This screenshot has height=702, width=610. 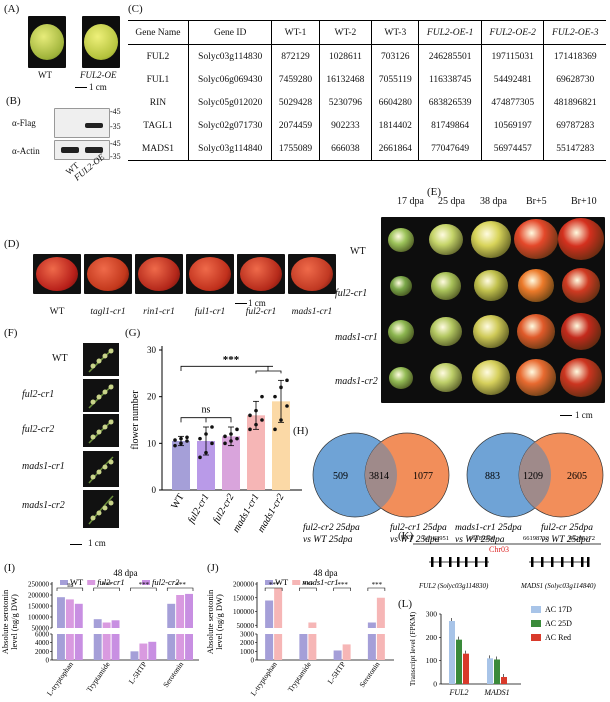 What do you see at coordinates (536, 201) in the screenshot?
I see `col-label-3: Br+5` at bounding box center [536, 201].